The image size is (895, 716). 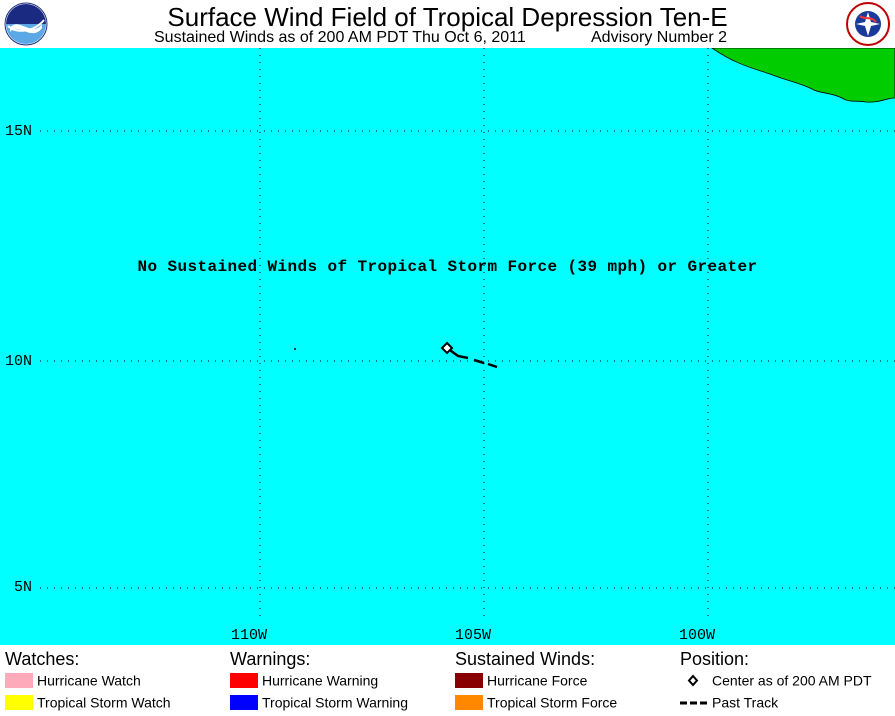 What do you see at coordinates (803, 75) in the screenshot?
I see `land-mass` at bounding box center [803, 75].